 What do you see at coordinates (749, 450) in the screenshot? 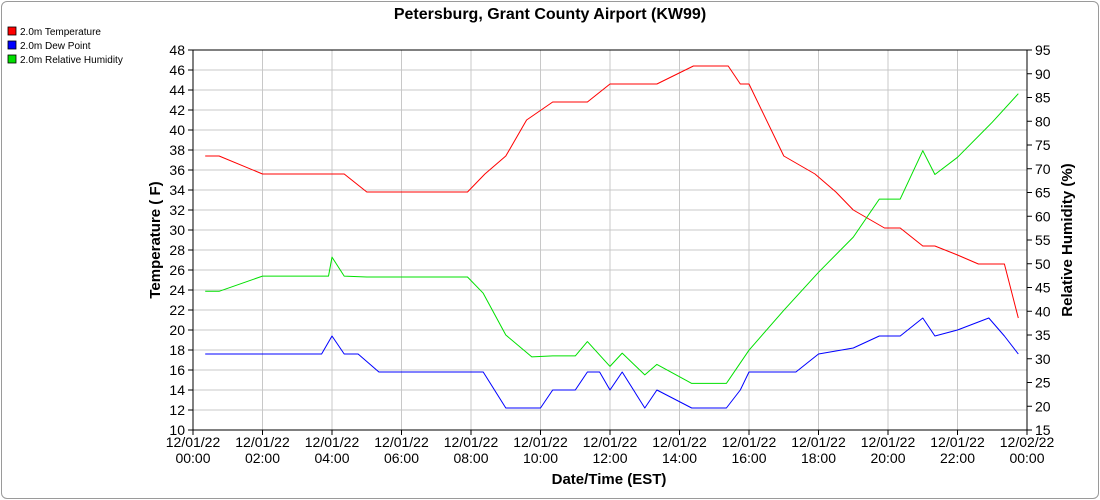
I see `x-tick-label: 12/01/22 16:00` at bounding box center [749, 450].